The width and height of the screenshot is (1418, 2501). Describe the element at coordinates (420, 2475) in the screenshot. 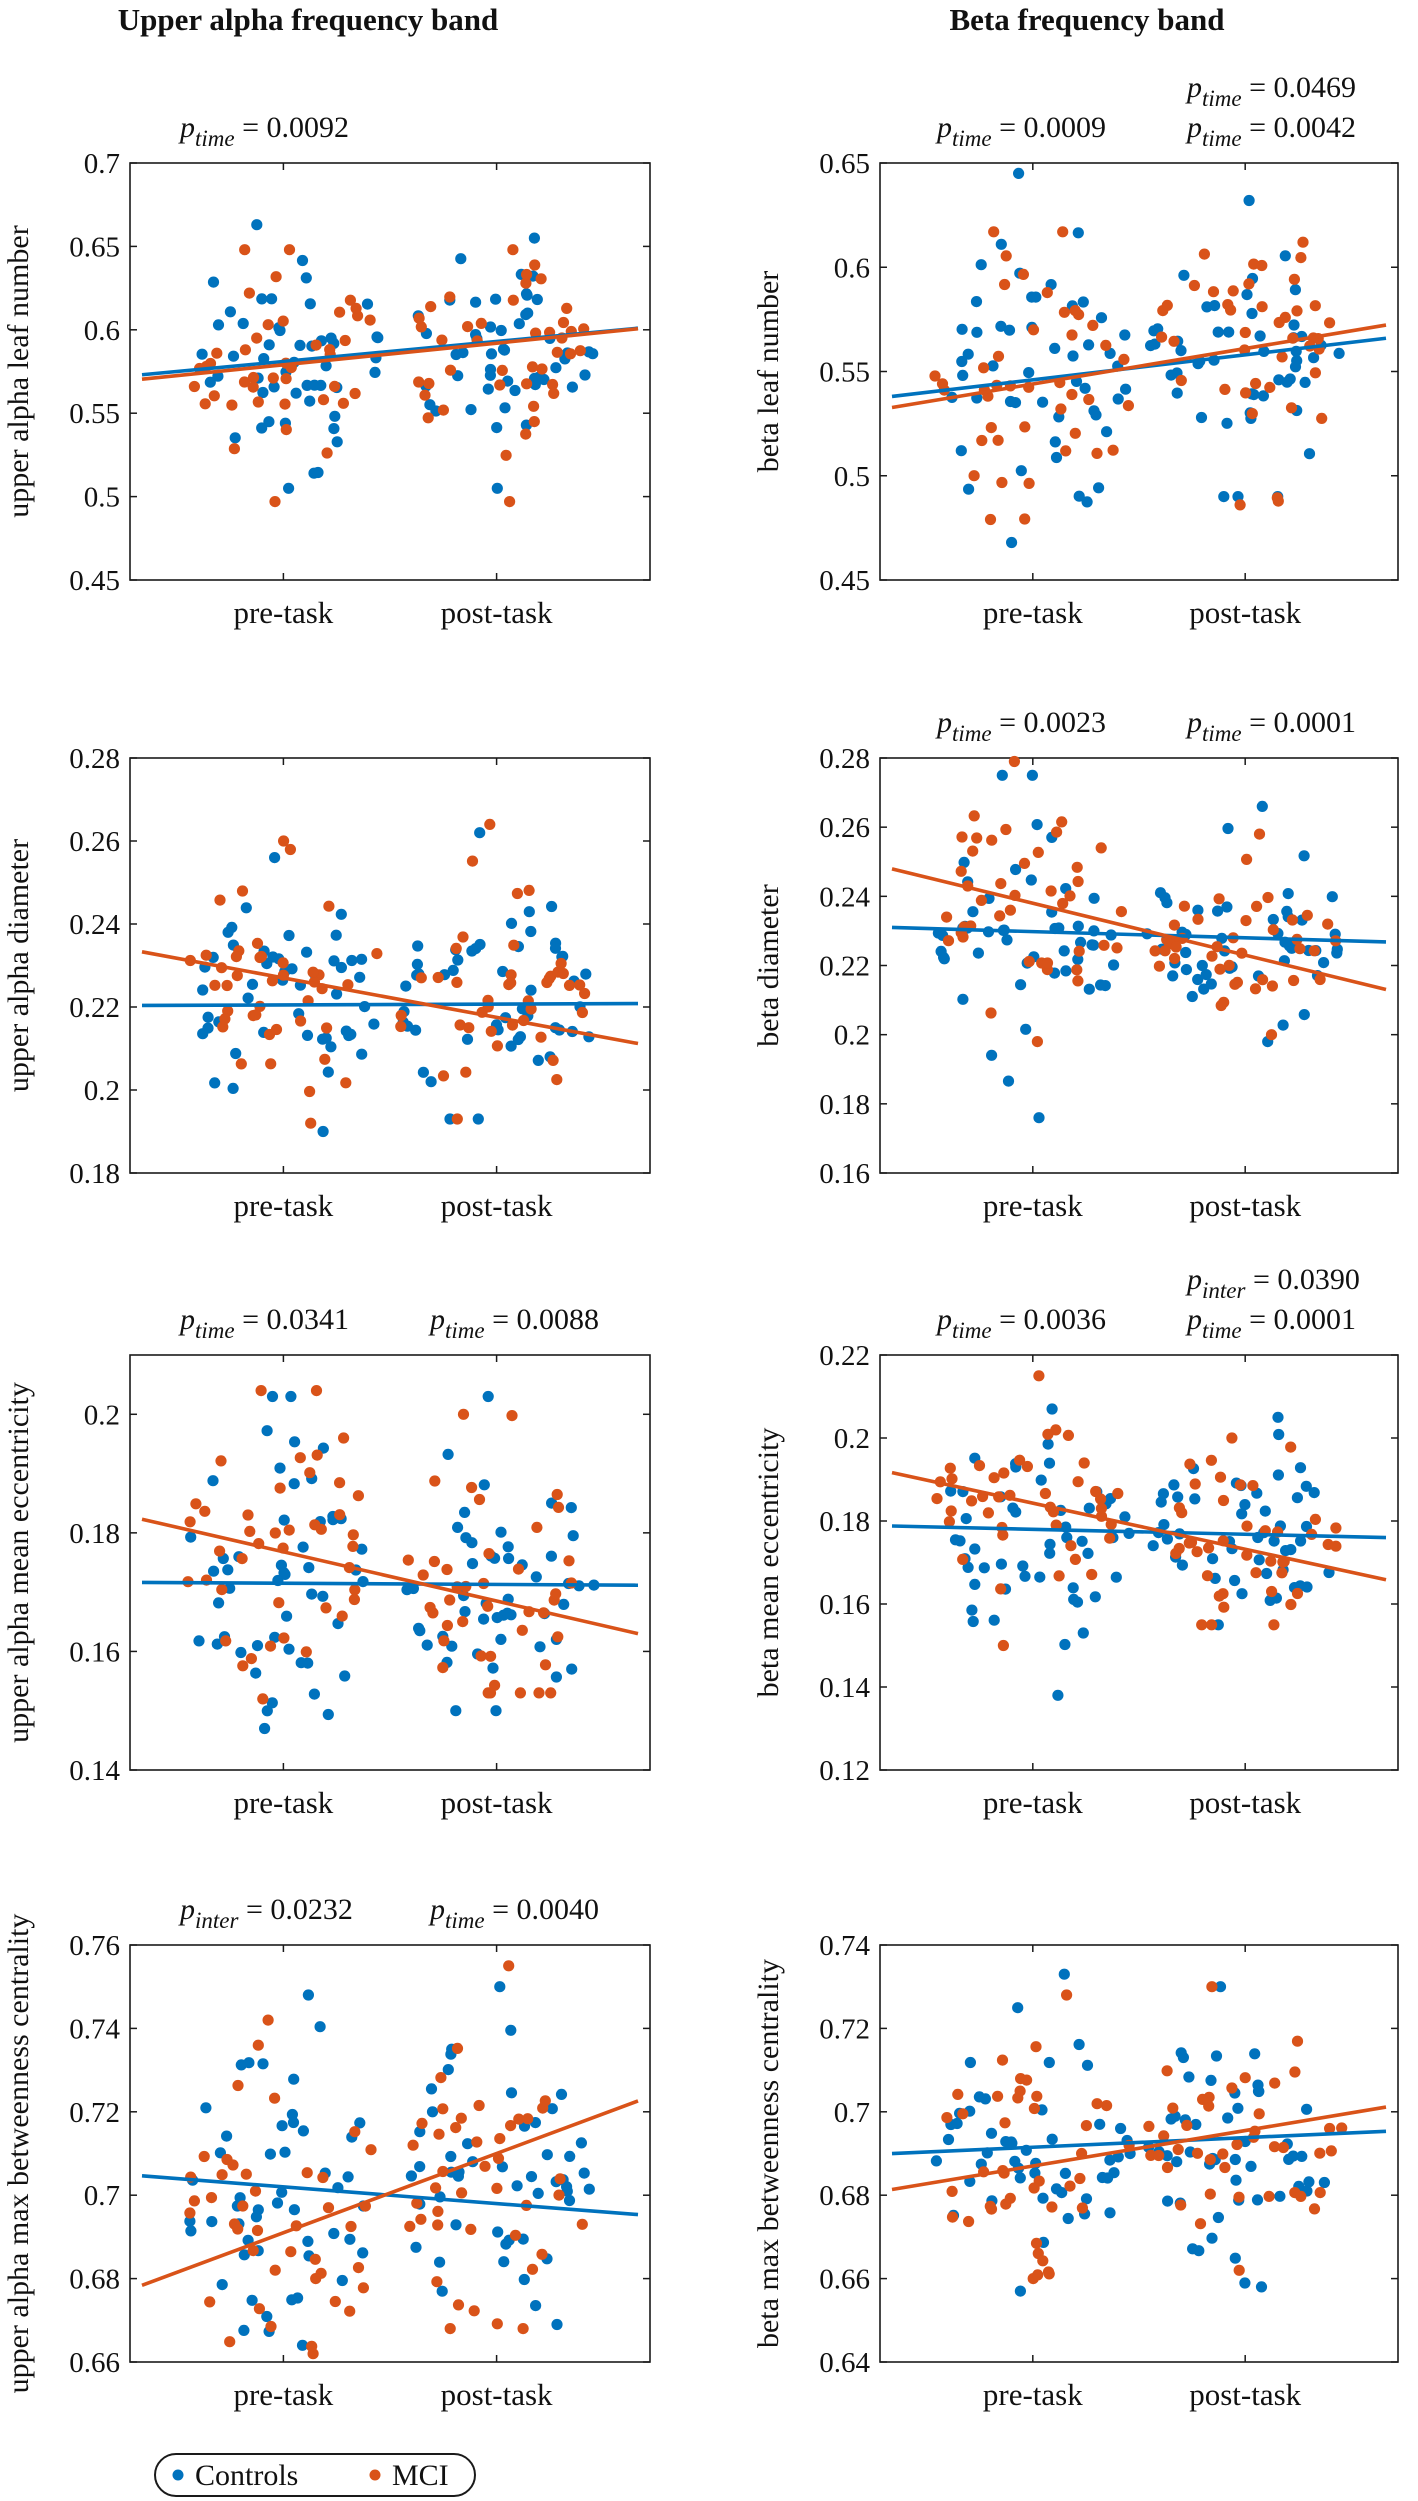

I see `legend-label-mci: MCI` at that location.